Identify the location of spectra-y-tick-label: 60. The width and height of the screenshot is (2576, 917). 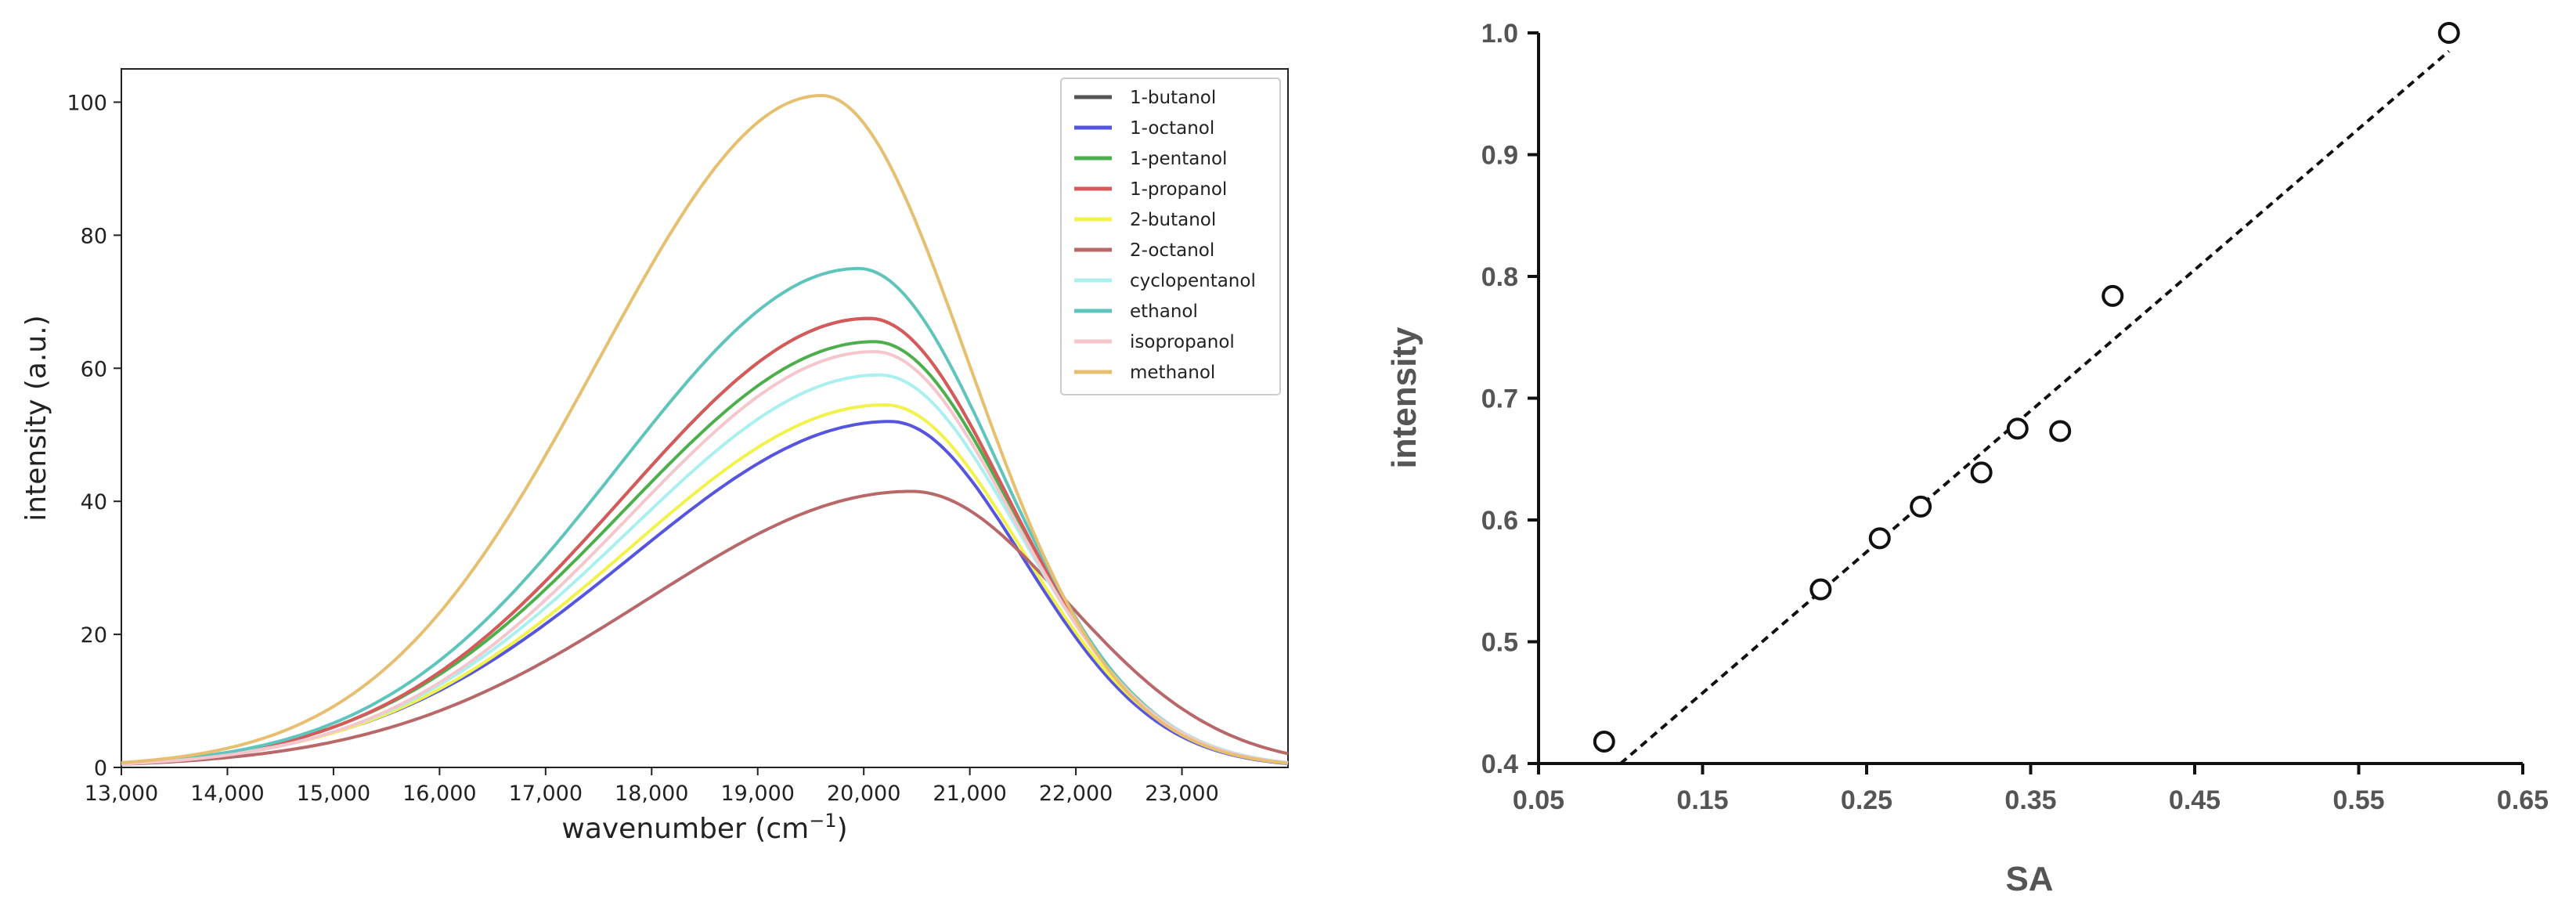
(94, 369).